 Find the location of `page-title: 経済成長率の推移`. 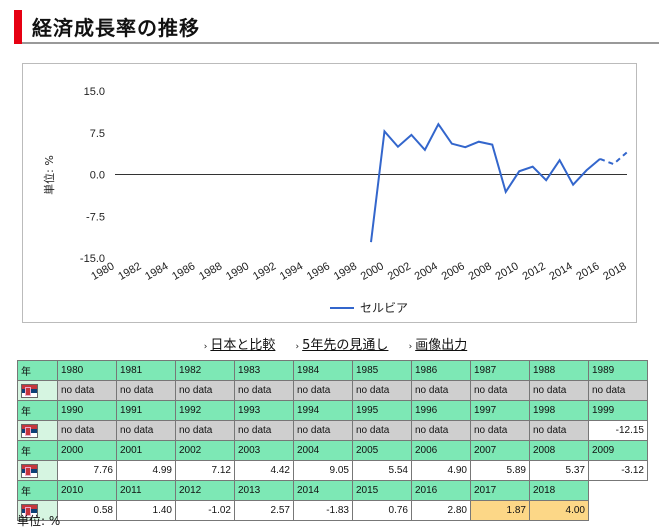

page-title: 経済成長率の推移 is located at coordinates (116, 28).